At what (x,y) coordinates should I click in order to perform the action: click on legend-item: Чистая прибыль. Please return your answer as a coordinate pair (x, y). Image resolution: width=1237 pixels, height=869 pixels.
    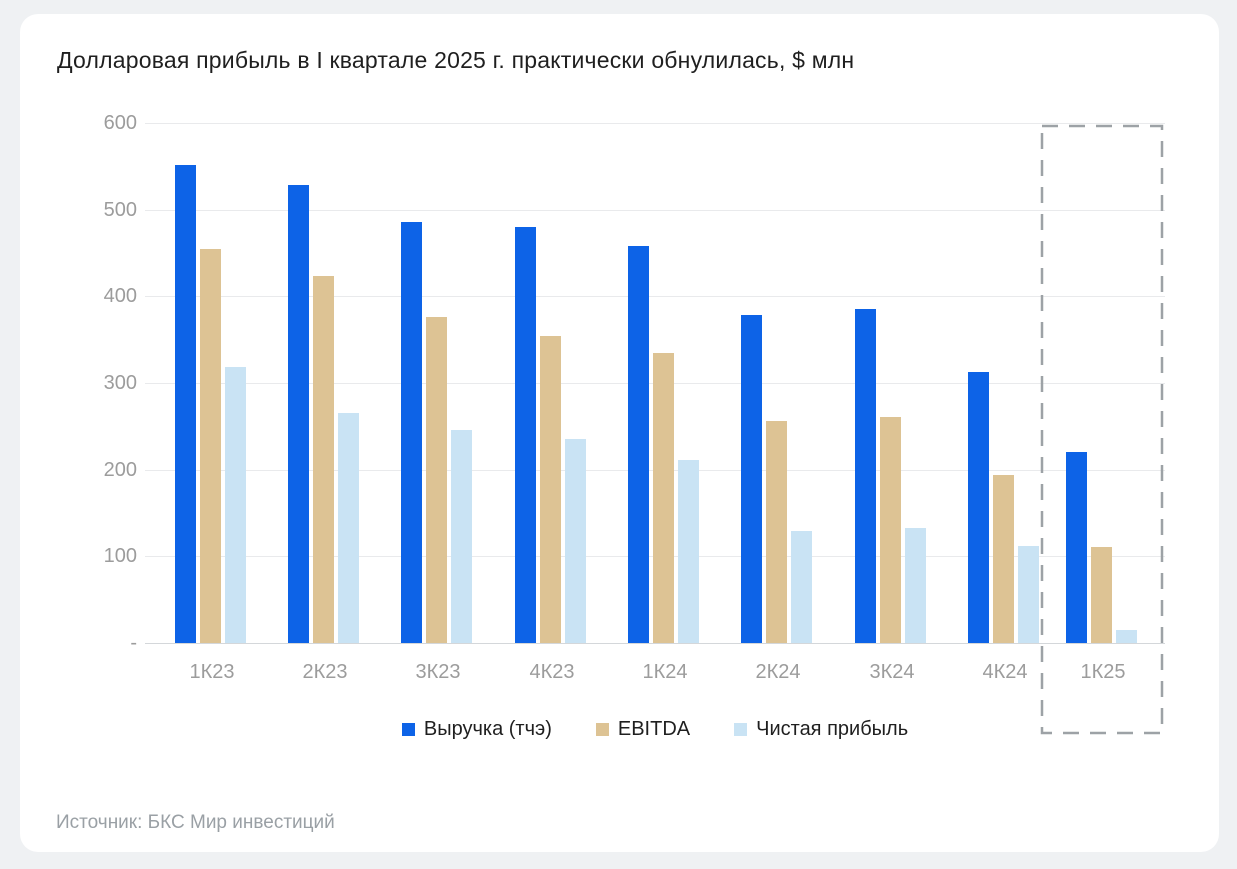
    Looking at the image, I should click on (821, 729).